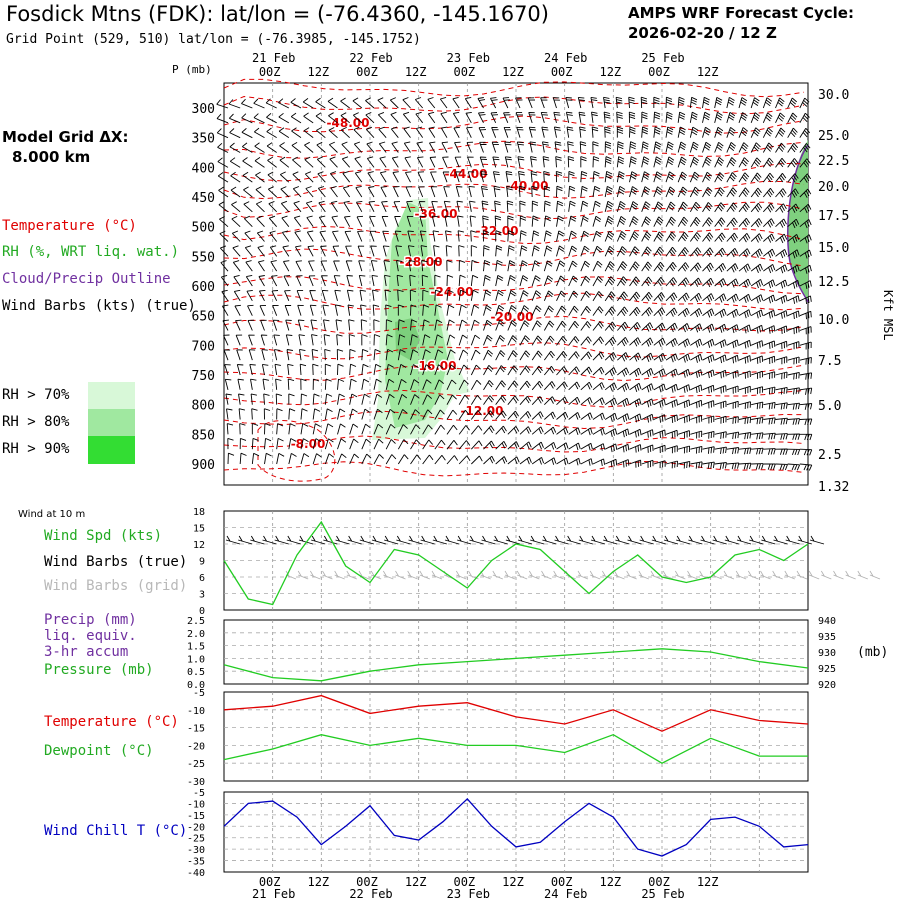  Describe the element at coordinates (196, 816) in the screenshot. I see `windchill-ytick: -15` at that location.